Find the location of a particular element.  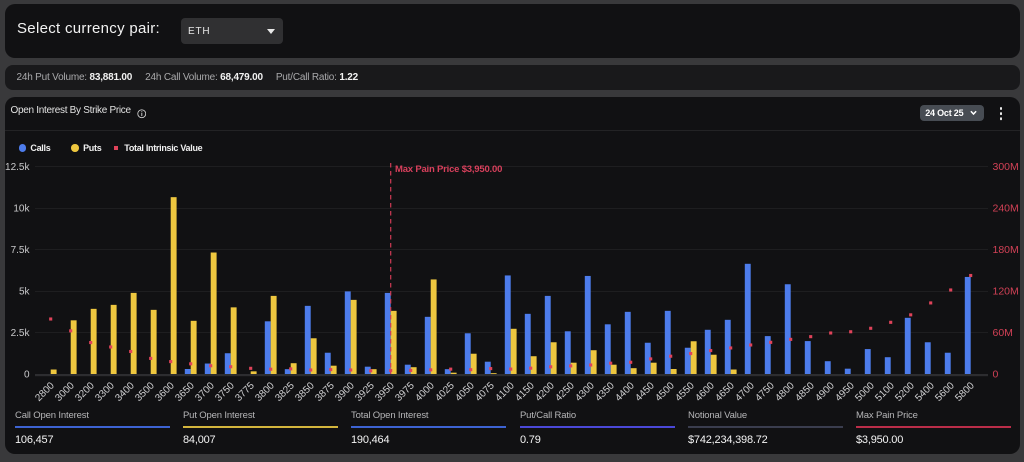

svg-text: 5600 is located at coordinates (945, 392).